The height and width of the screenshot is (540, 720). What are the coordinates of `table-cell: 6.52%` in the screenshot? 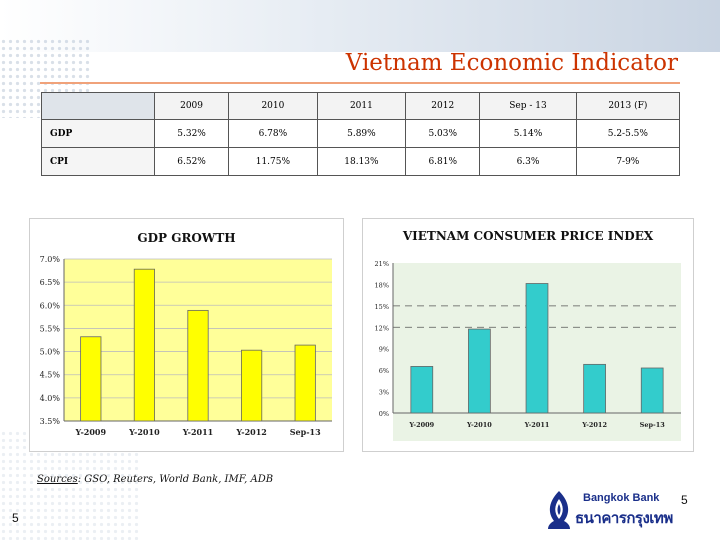 It's located at (191, 161).